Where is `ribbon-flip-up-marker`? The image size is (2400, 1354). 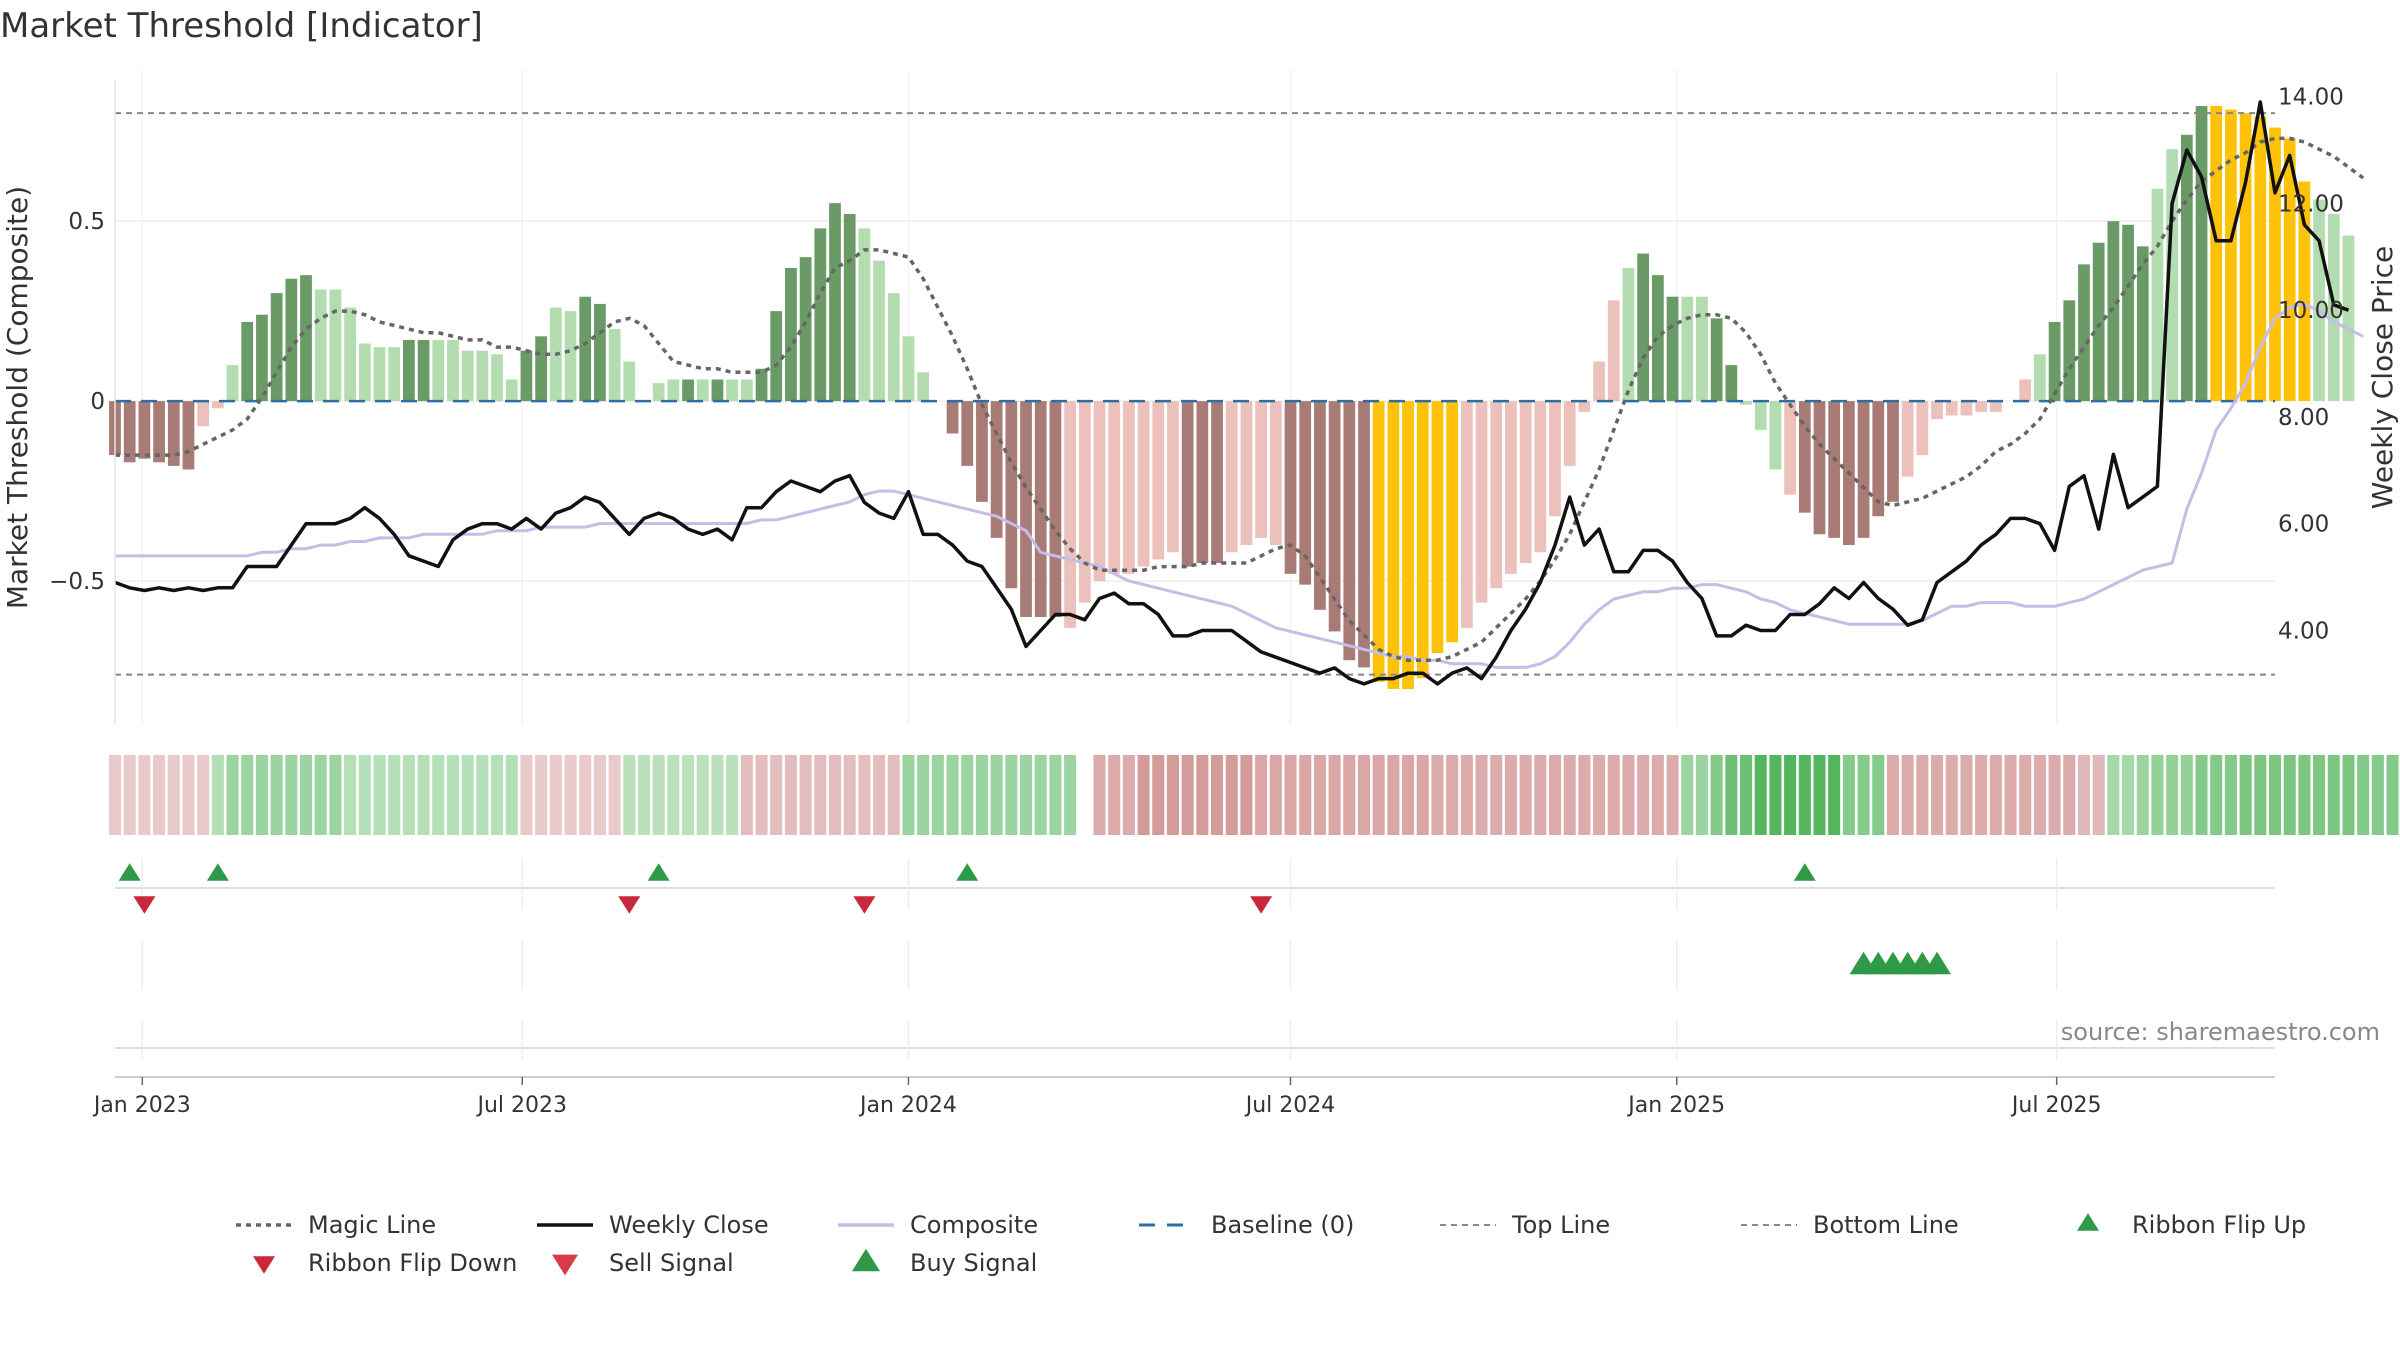
ribbon-flip-up-marker is located at coordinates (217, 872).